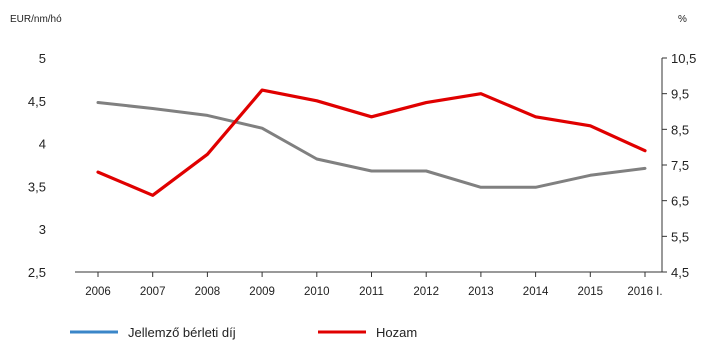 The width and height of the screenshot is (713, 345). What do you see at coordinates (182, 332) in the screenshot?
I see `legend-label: Jellemző bérleti díj` at bounding box center [182, 332].